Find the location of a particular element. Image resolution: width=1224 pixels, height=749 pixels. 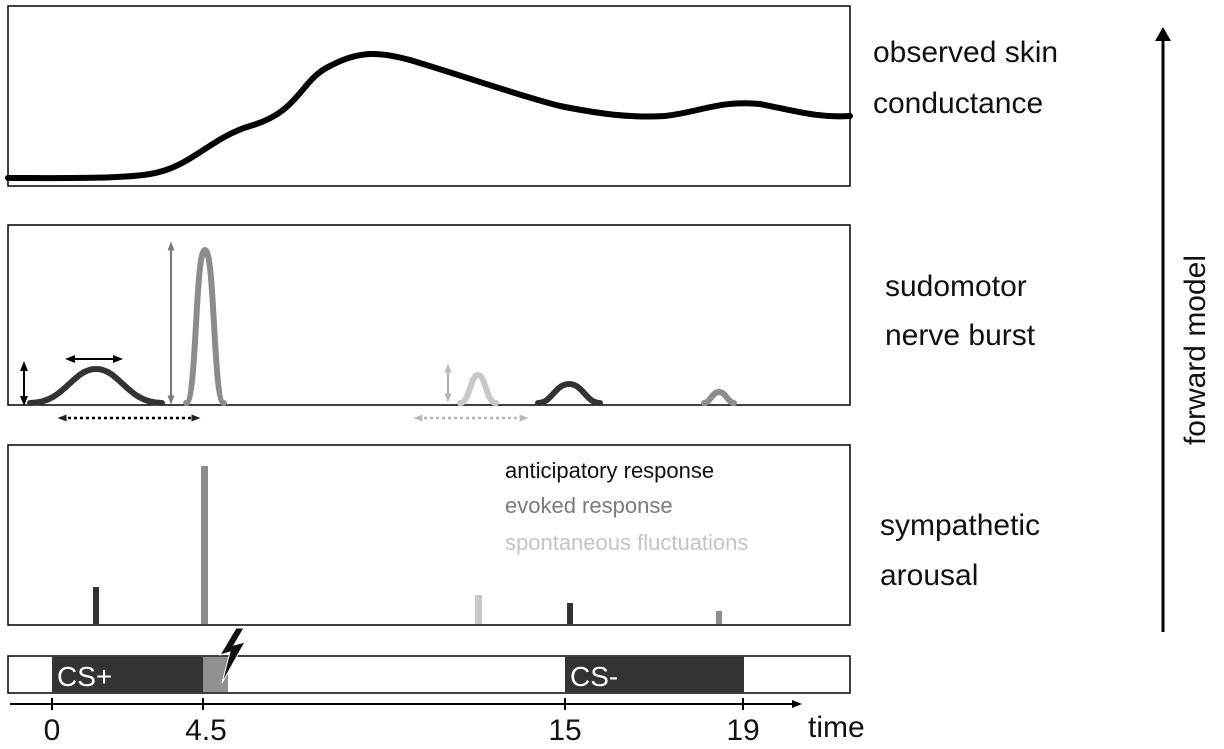

tick-label-0: 0 is located at coordinates (52, 730).